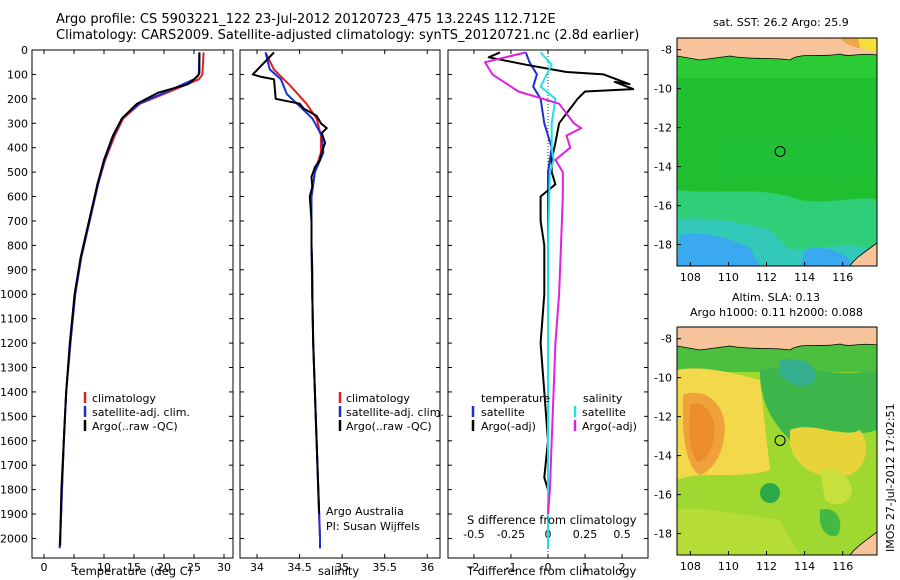  What do you see at coordinates (134, 567) in the screenshot?
I see `temperature-xtick-label: 15` at bounding box center [134, 567].